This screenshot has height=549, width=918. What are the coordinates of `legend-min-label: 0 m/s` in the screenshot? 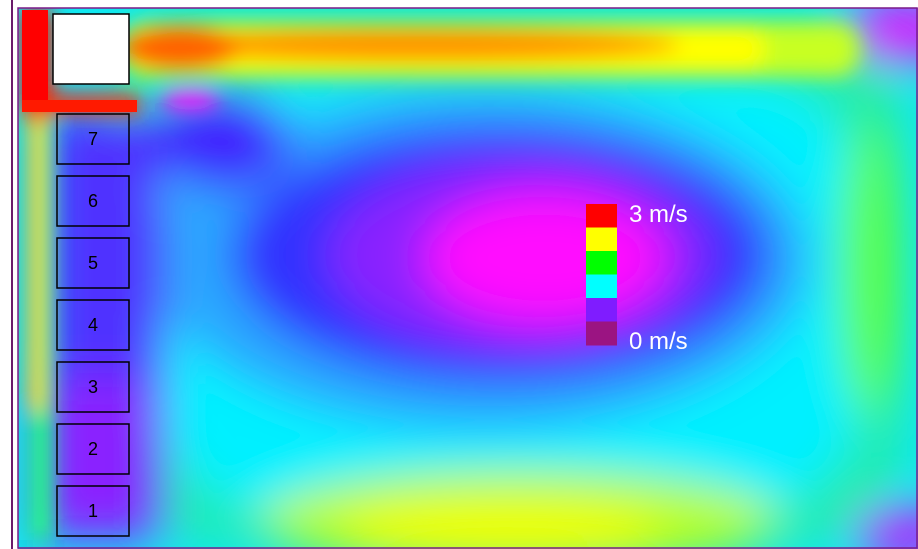 It's located at (658, 341).